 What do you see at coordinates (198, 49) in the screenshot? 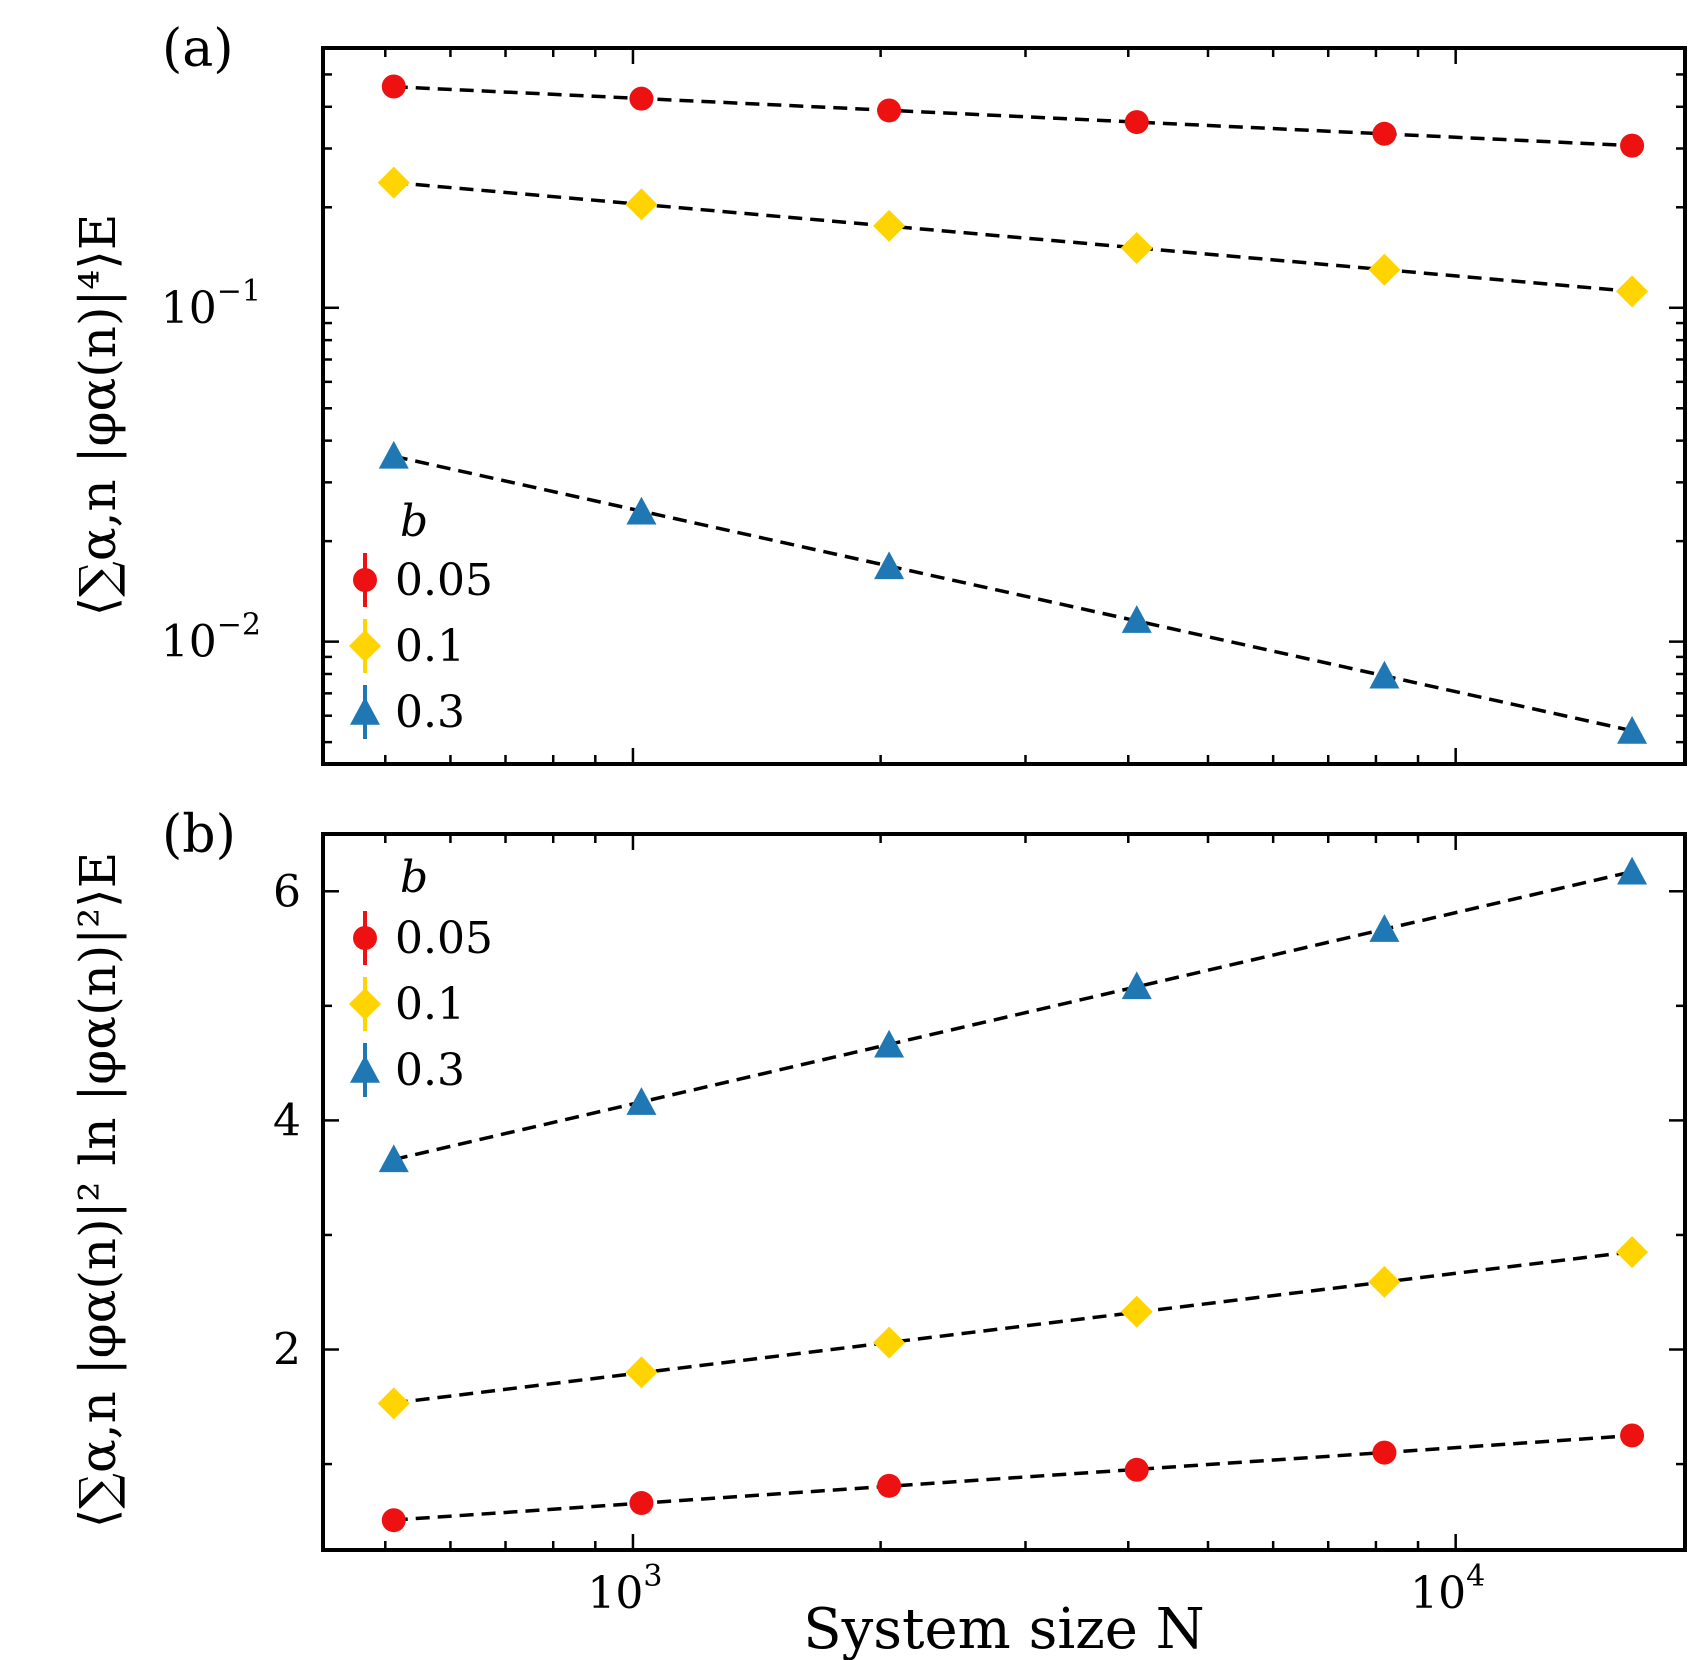
I see `panel-a-label: (a)` at bounding box center [198, 49].